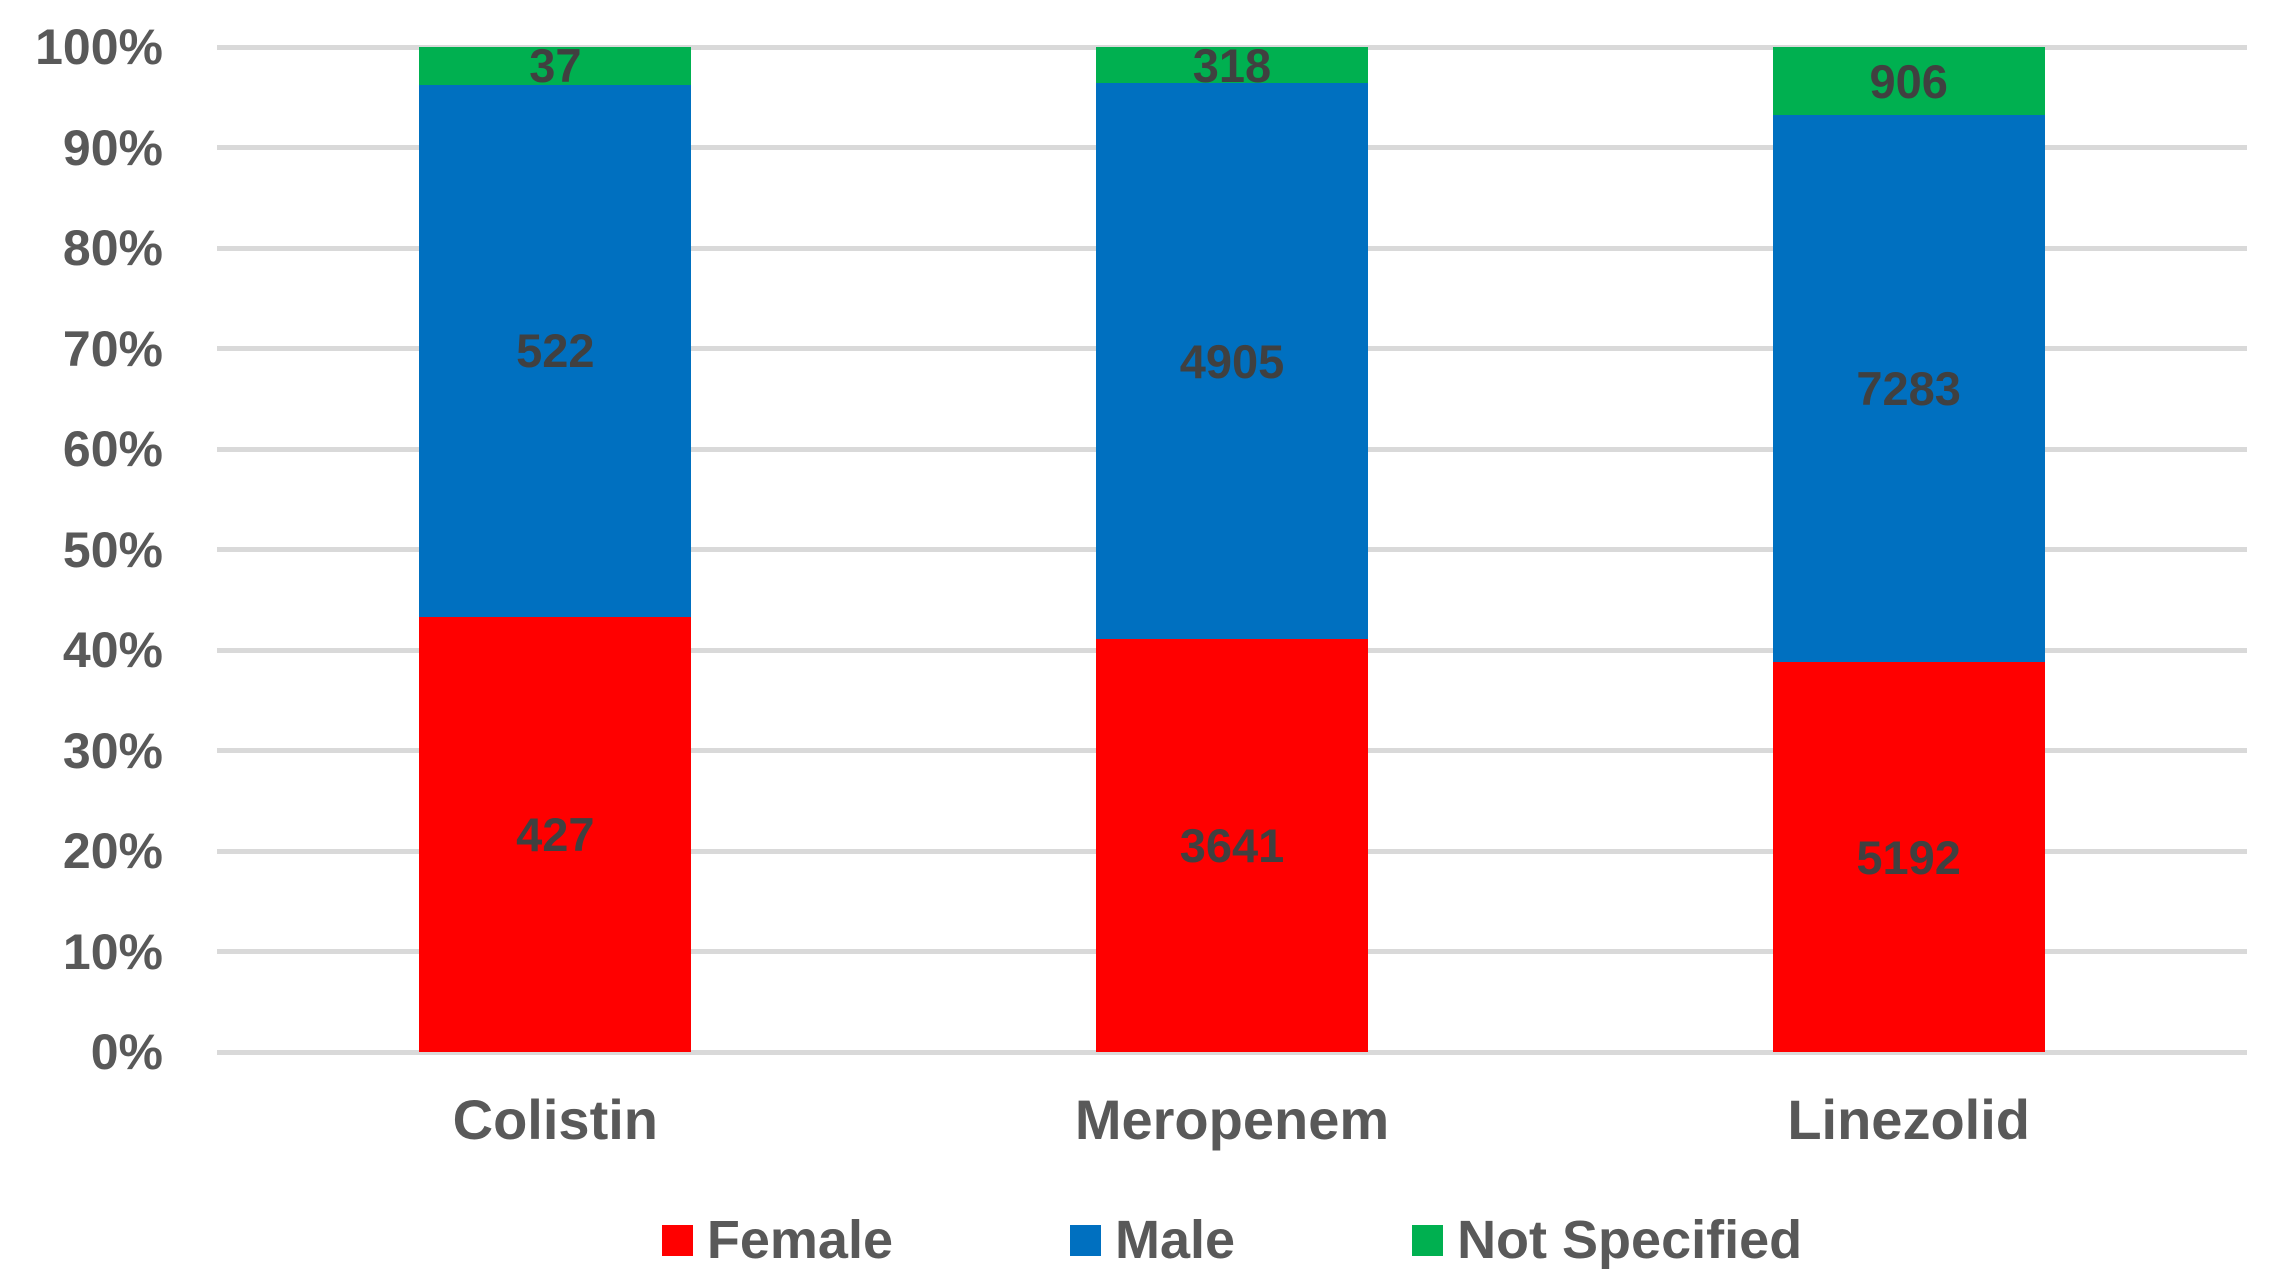 The height and width of the screenshot is (1282, 2286). Describe the element at coordinates (555, 1119) in the screenshot. I see `x-axis-category-label: Colistin` at that location.